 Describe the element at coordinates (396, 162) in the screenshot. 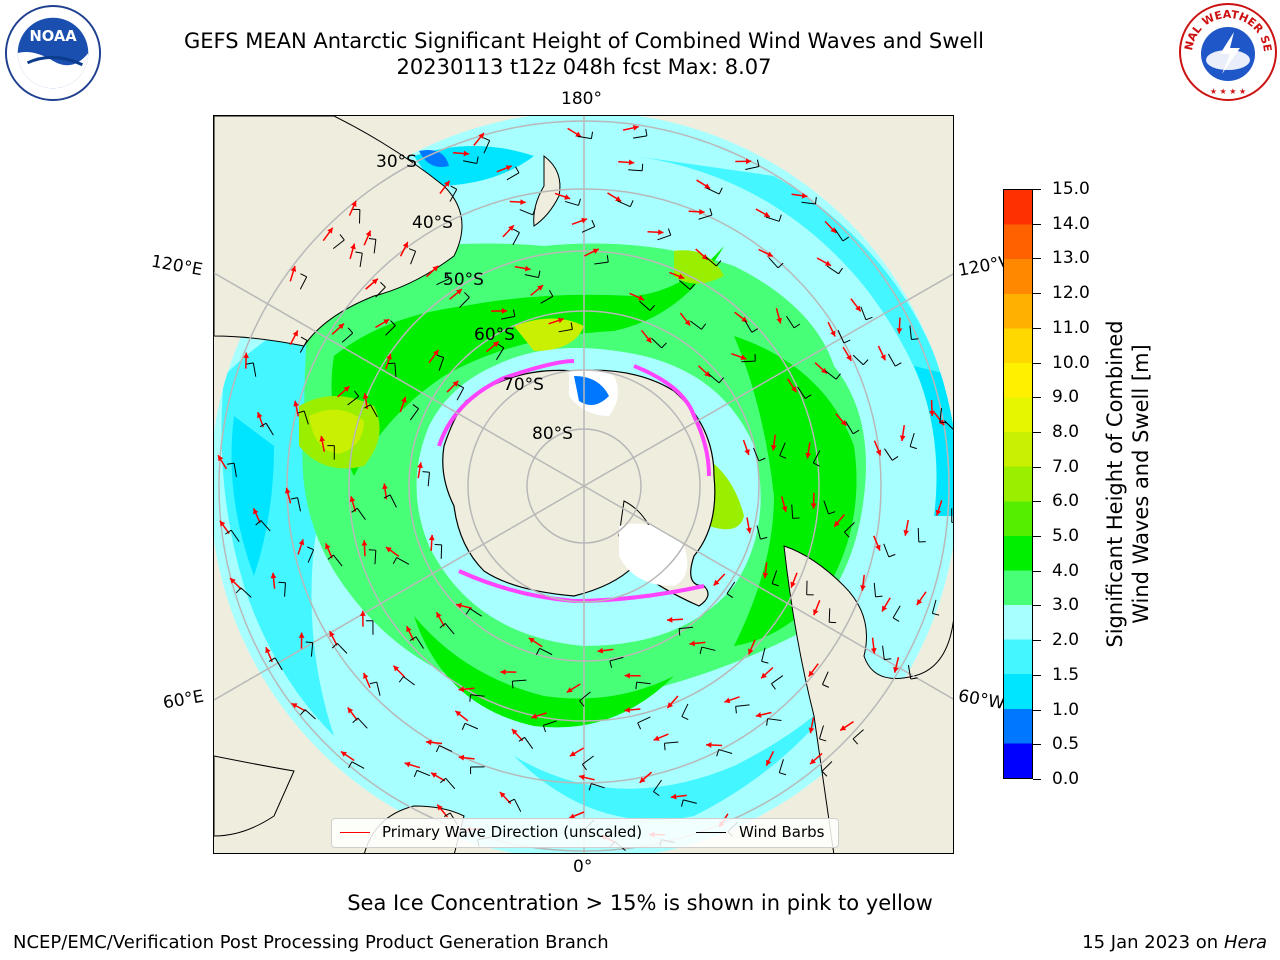

I see `lat-label-30s: 30°S` at that location.